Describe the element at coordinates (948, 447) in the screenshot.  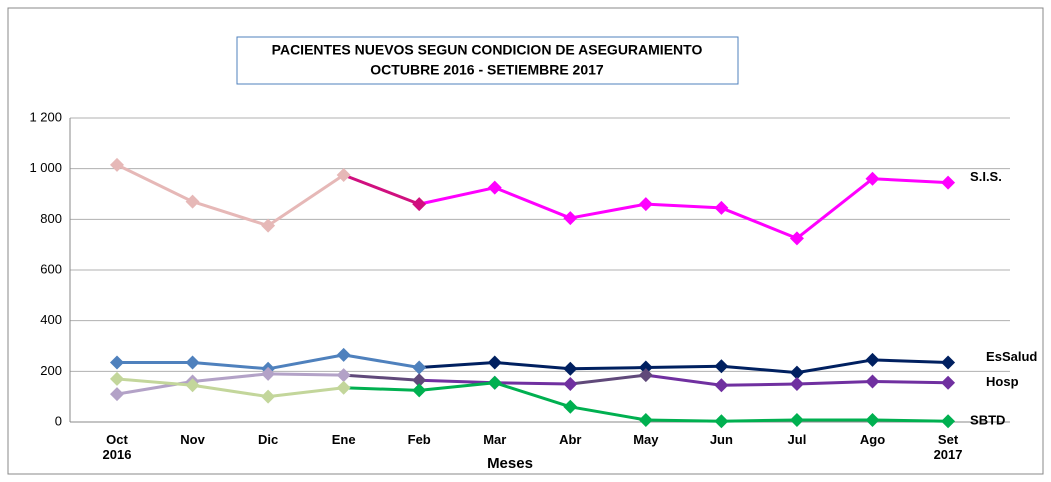
I see `x-tick-label: Set 2017` at that location.